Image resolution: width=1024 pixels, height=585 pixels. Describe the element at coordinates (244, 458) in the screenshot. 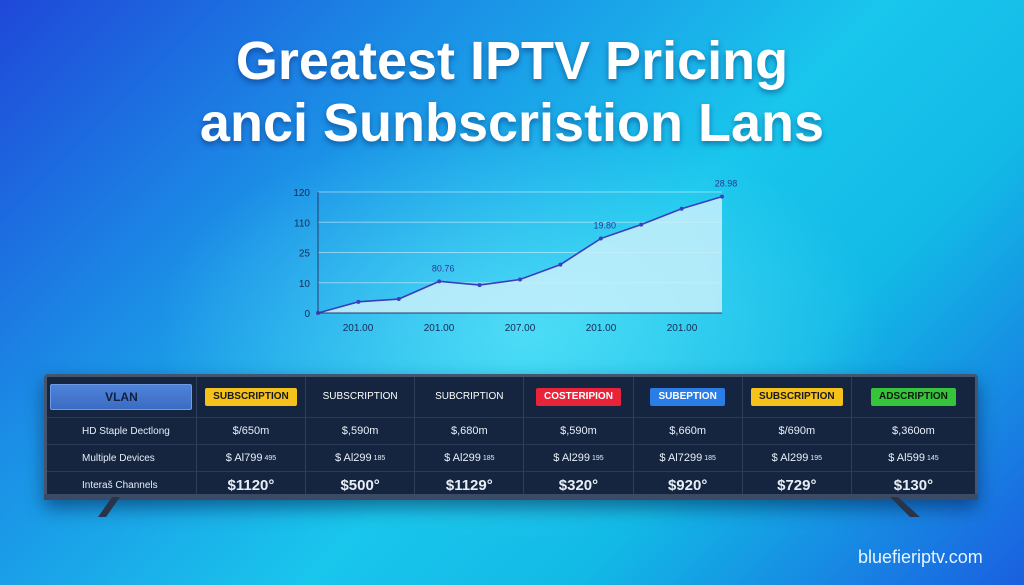

I see `annual-value: $ Al799` at that location.